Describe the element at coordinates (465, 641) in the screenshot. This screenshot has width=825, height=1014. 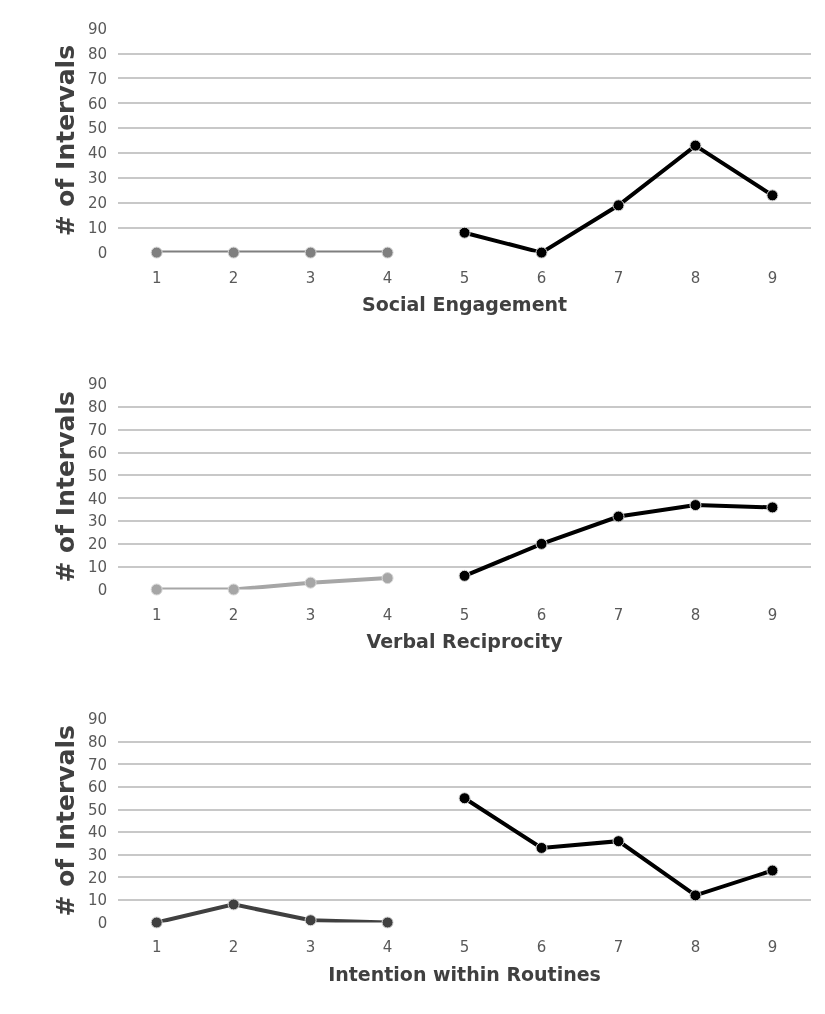
I see `x-axis-title: Verbal Reciprocity` at that location.